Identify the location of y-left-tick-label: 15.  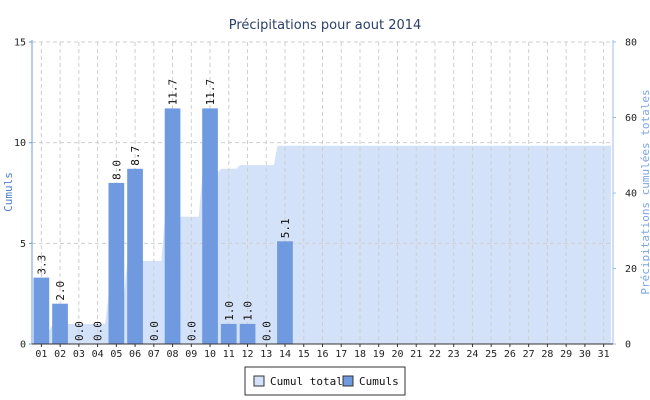
(20, 43).